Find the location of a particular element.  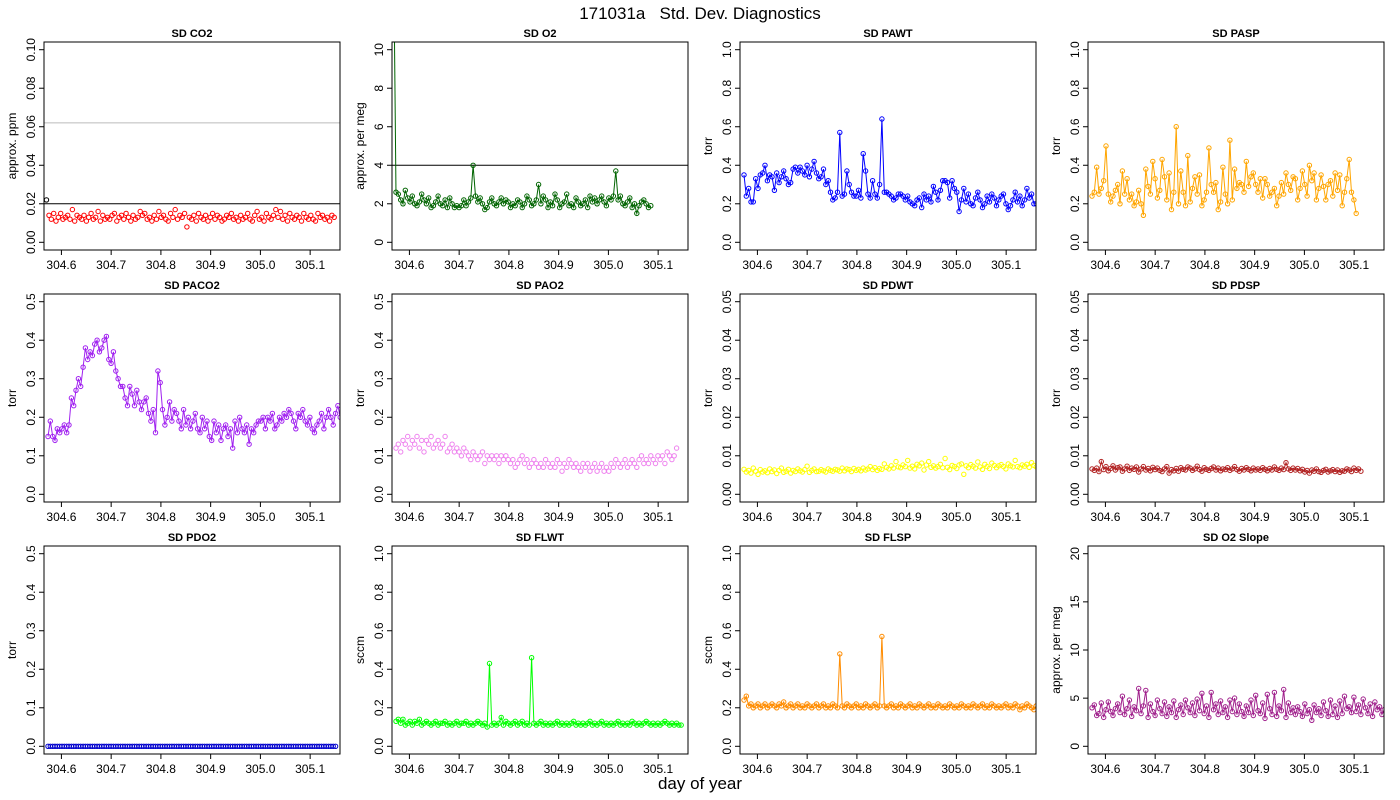

panel-title: SD PDWT is located at coordinates (888, 286).